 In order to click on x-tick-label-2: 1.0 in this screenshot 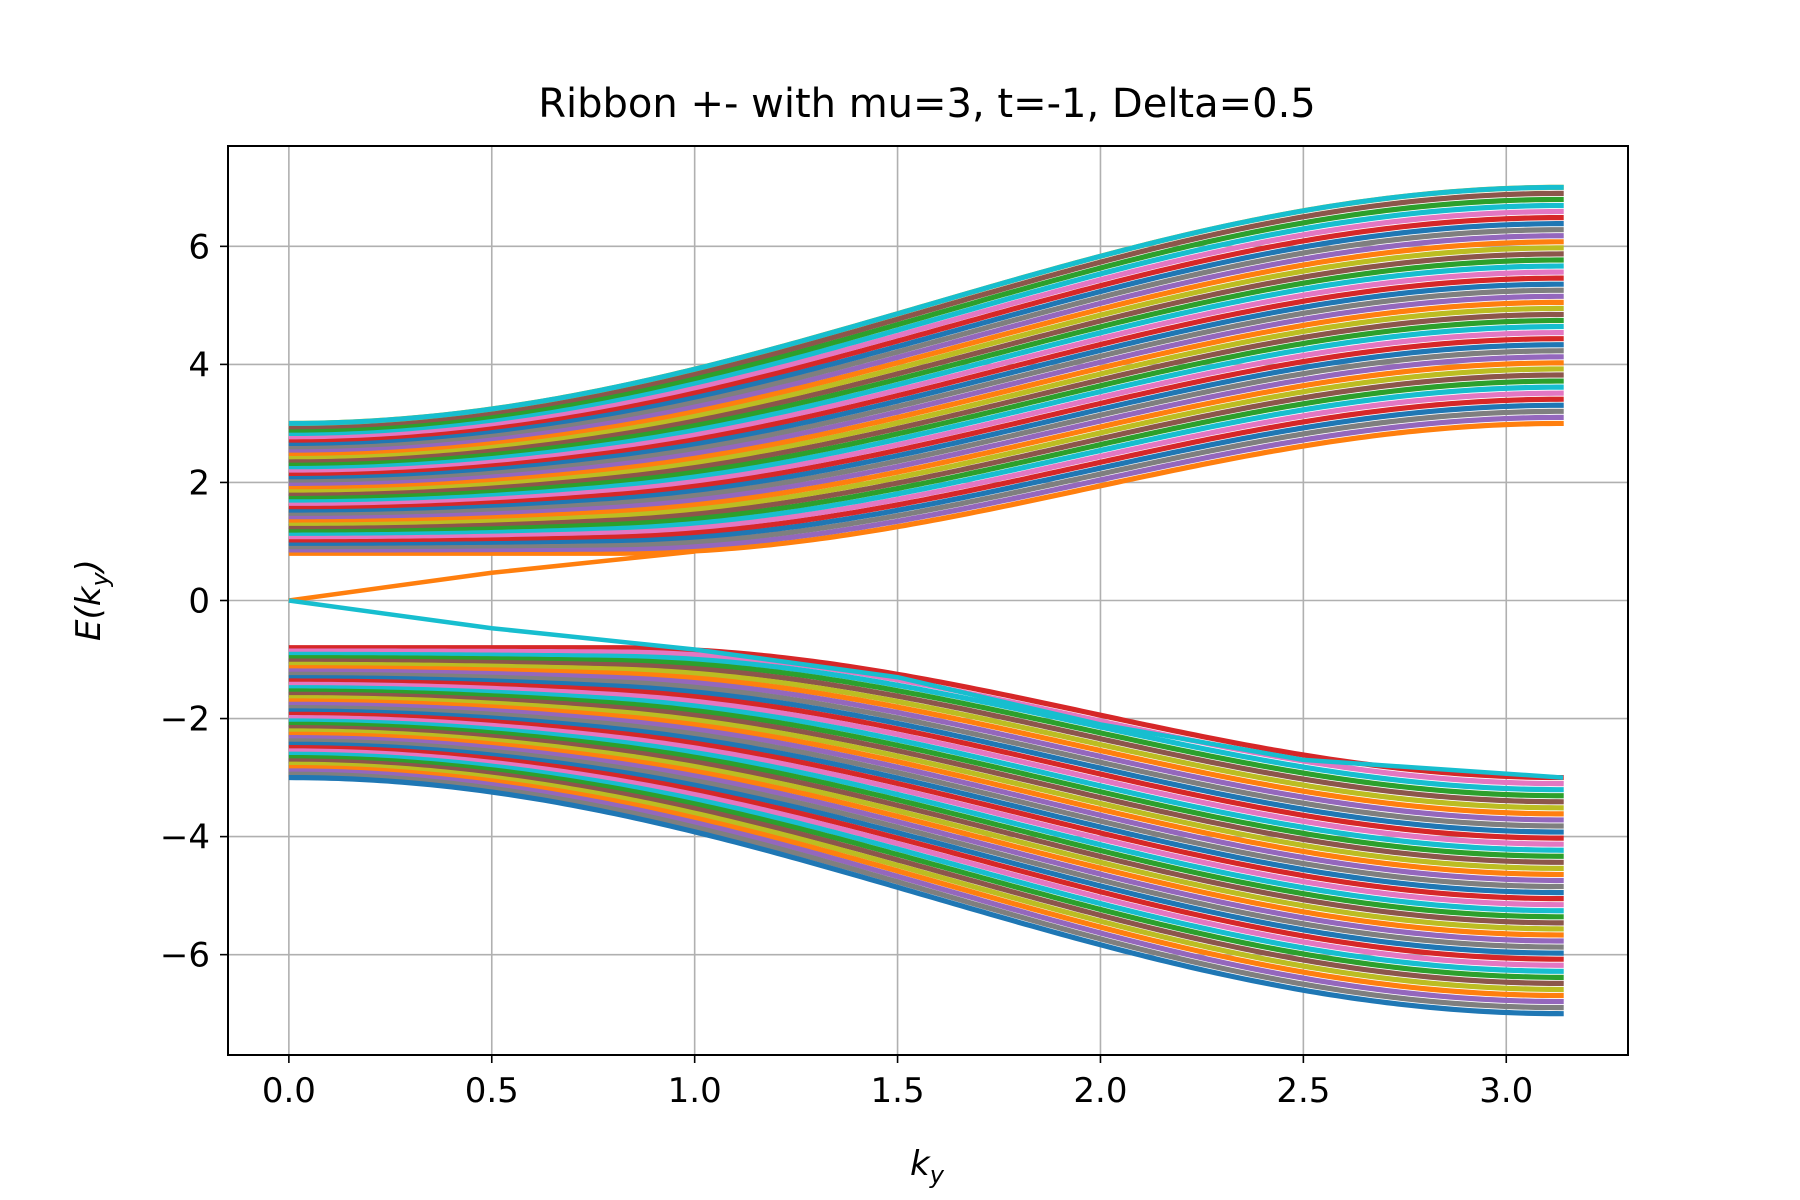, I will do `click(695, 1091)`.